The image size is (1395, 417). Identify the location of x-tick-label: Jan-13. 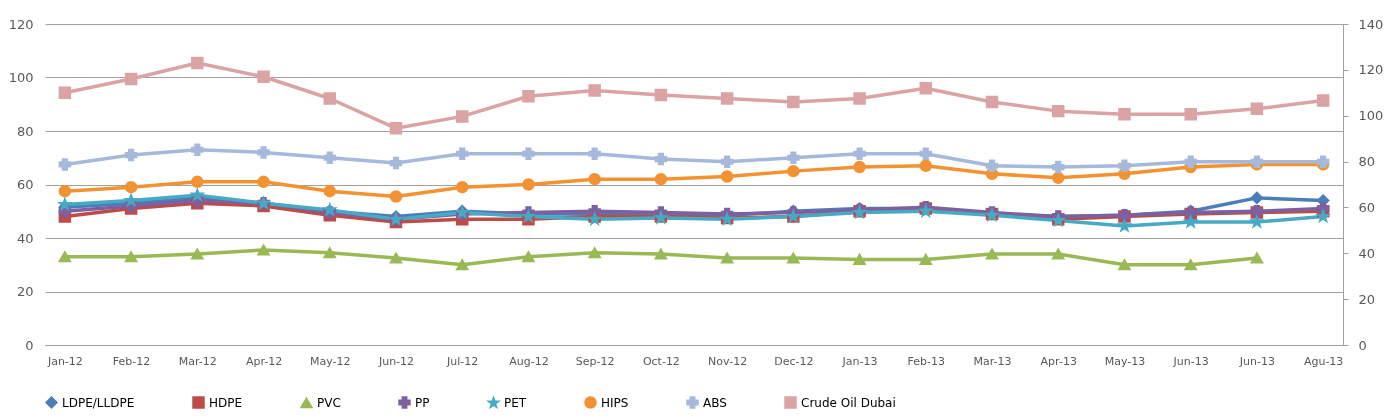
(859, 361).